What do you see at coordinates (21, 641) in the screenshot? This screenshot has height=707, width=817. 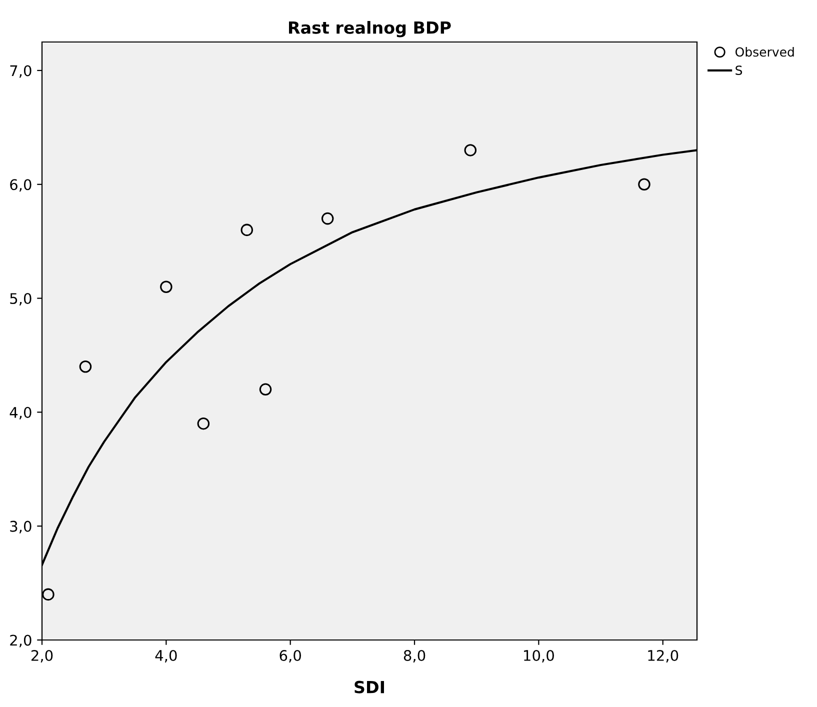 I see `y-tick-label: 2,0` at bounding box center [21, 641].